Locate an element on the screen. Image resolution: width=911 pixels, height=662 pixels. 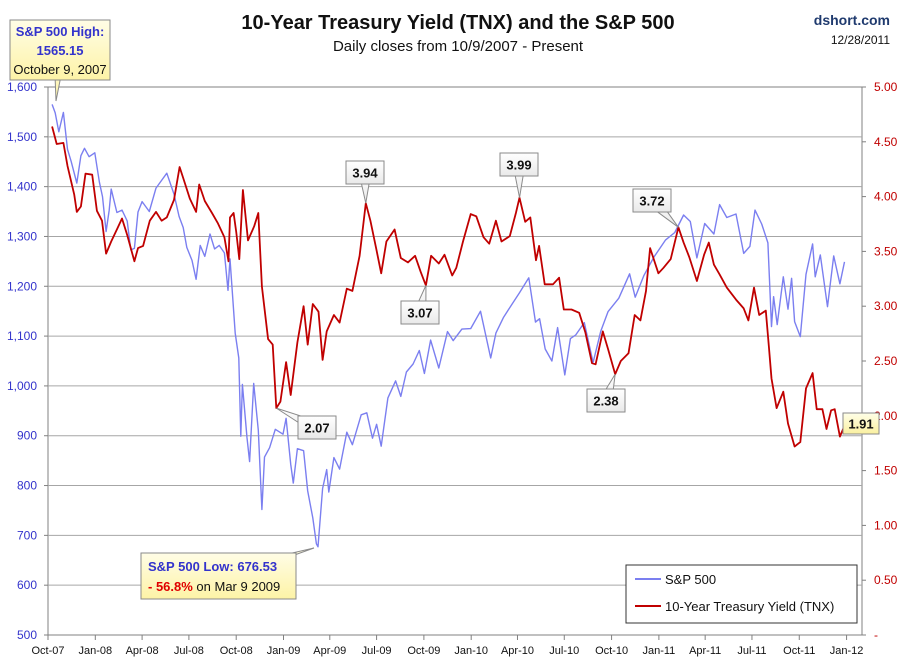
sp-low-date: on Mar 9 2009 is located at coordinates (236, 586).